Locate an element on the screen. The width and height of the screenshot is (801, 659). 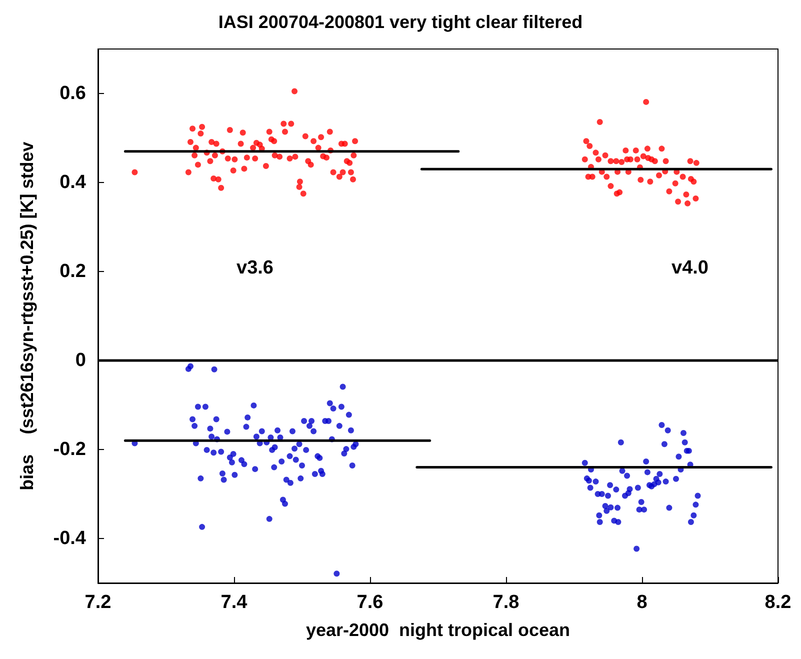
x-tick-label: 7.8 is located at coordinates (506, 602).